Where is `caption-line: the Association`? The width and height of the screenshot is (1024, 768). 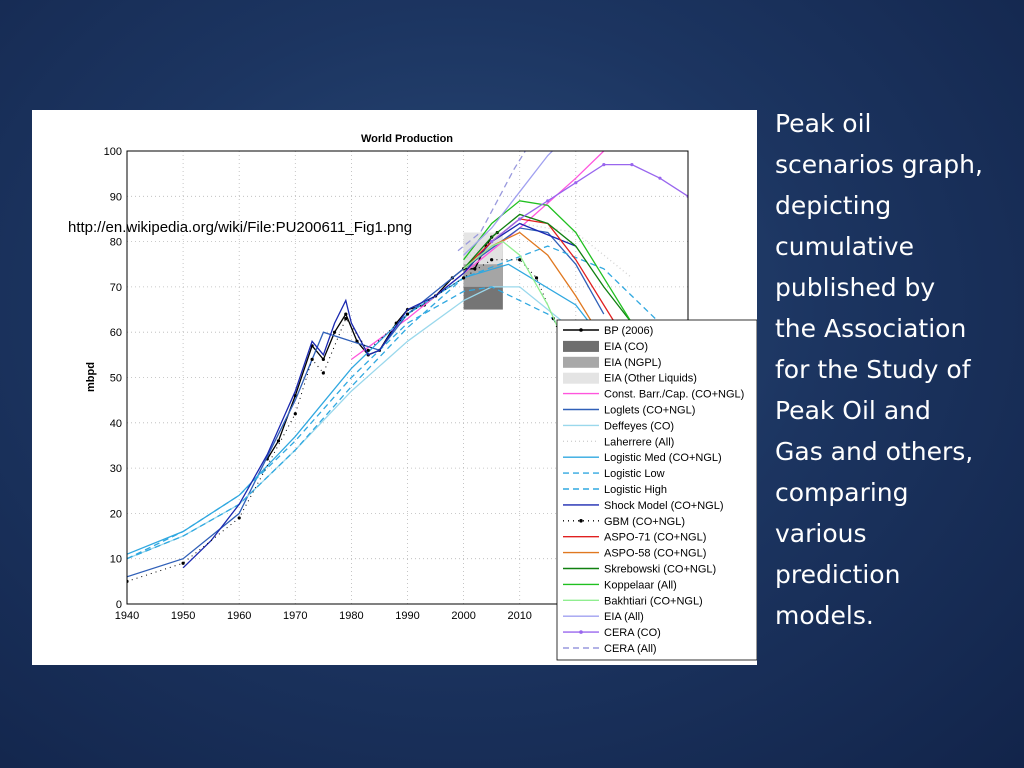
caption-line: the Association is located at coordinates (871, 328).